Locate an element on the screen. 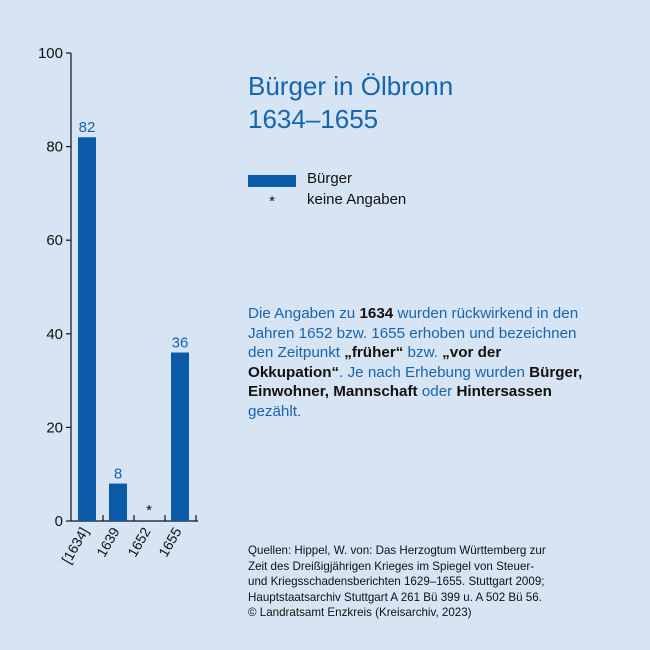 This screenshot has width=650, height=650. chart-title: Bürger in Ölbronn 1634–1655 is located at coordinates (350, 103).